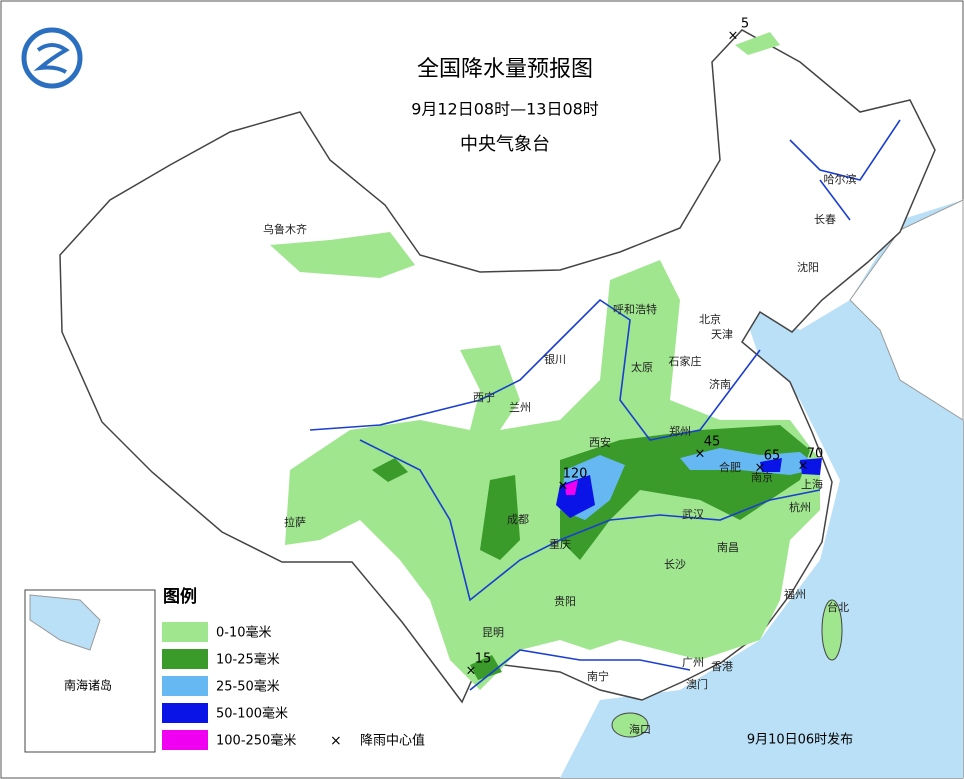 The image size is (964, 779). I want to click on logo-mark, so click(51, 58).